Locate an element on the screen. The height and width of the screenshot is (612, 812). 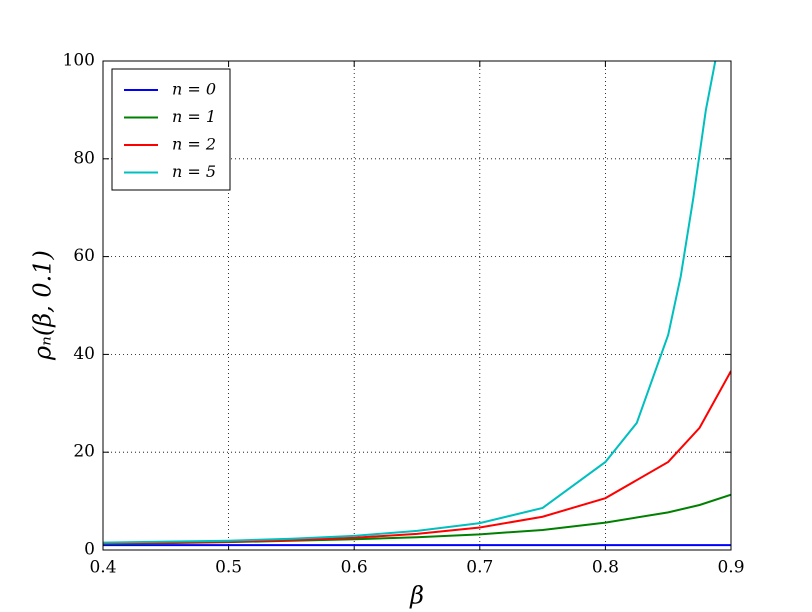
y-tick-label: 20 is located at coordinates (84, 452).